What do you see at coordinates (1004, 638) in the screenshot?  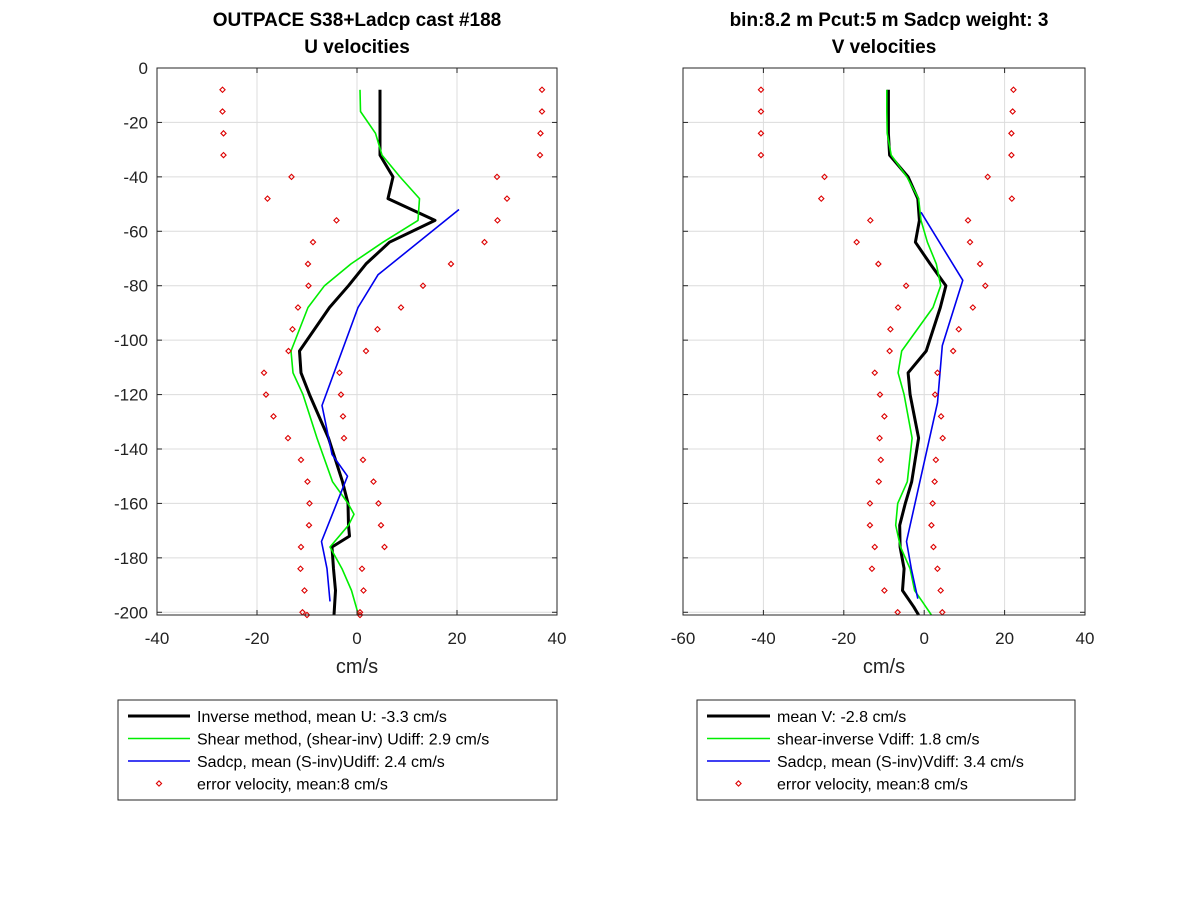 I see `x-tick-label: 20` at bounding box center [1004, 638].